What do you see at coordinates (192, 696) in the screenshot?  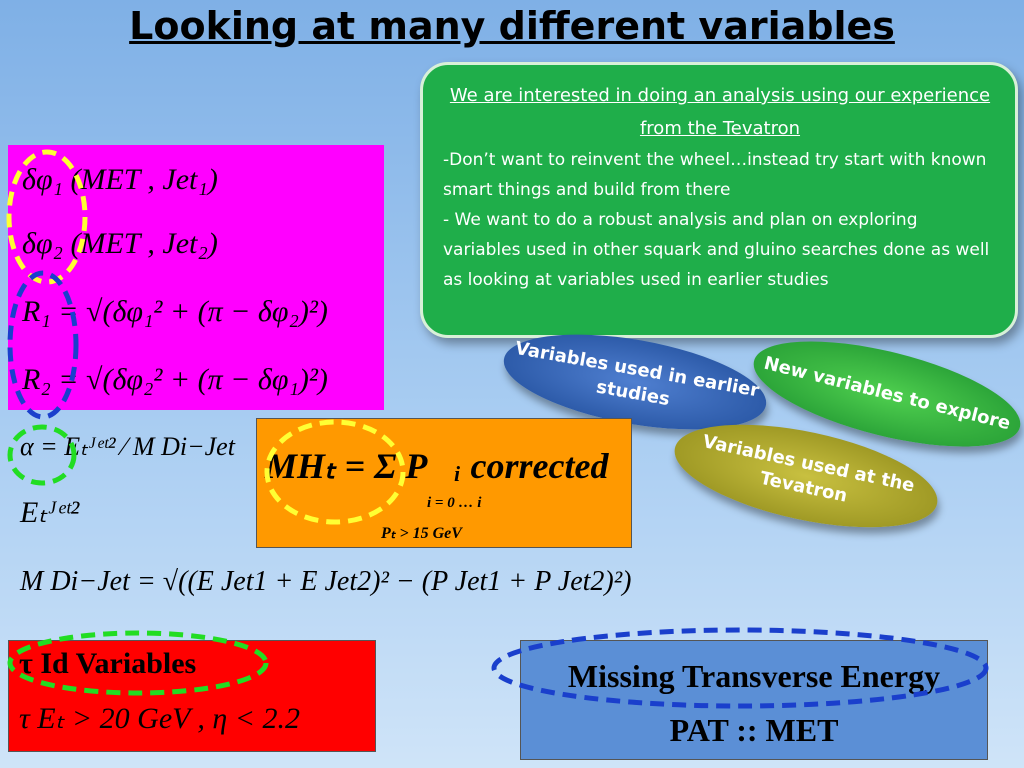 I see `tau-box: τ Id Variables τ Eₜ > 20 GeV , η < 2.2` at bounding box center [192, 696].